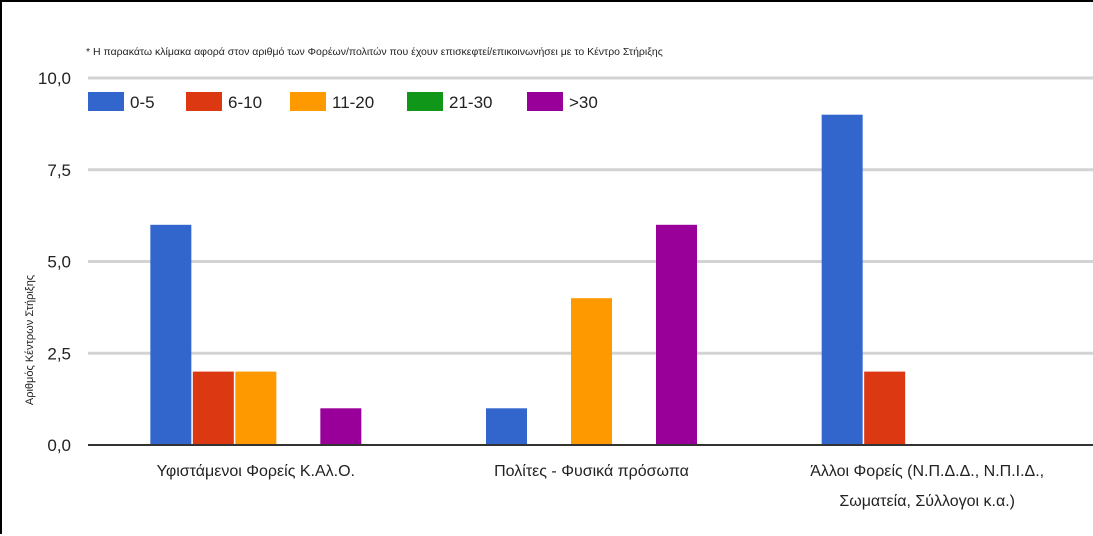 The width and height of the screenshot is (1093, 536). What do you see at coordinates (59, 353) in the screenshot?
I see `y-tick-label: 2,5` at bounding box center [59, 353].